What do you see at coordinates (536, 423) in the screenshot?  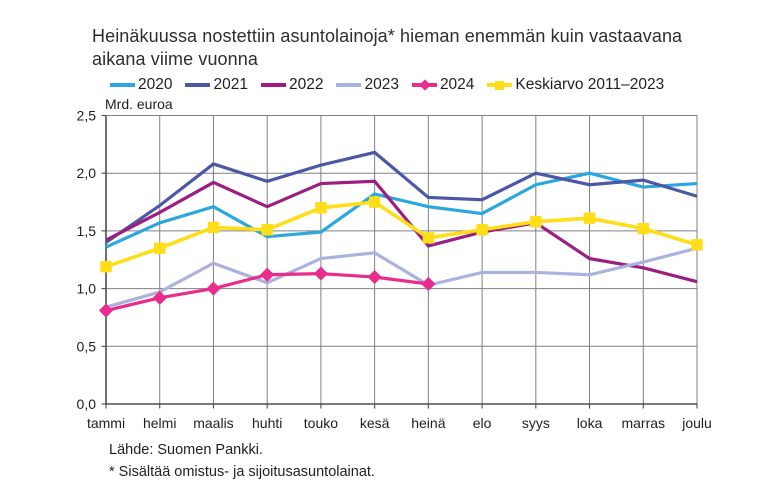 I see `x-tick-label: syys` at bounding box center [536, 423].